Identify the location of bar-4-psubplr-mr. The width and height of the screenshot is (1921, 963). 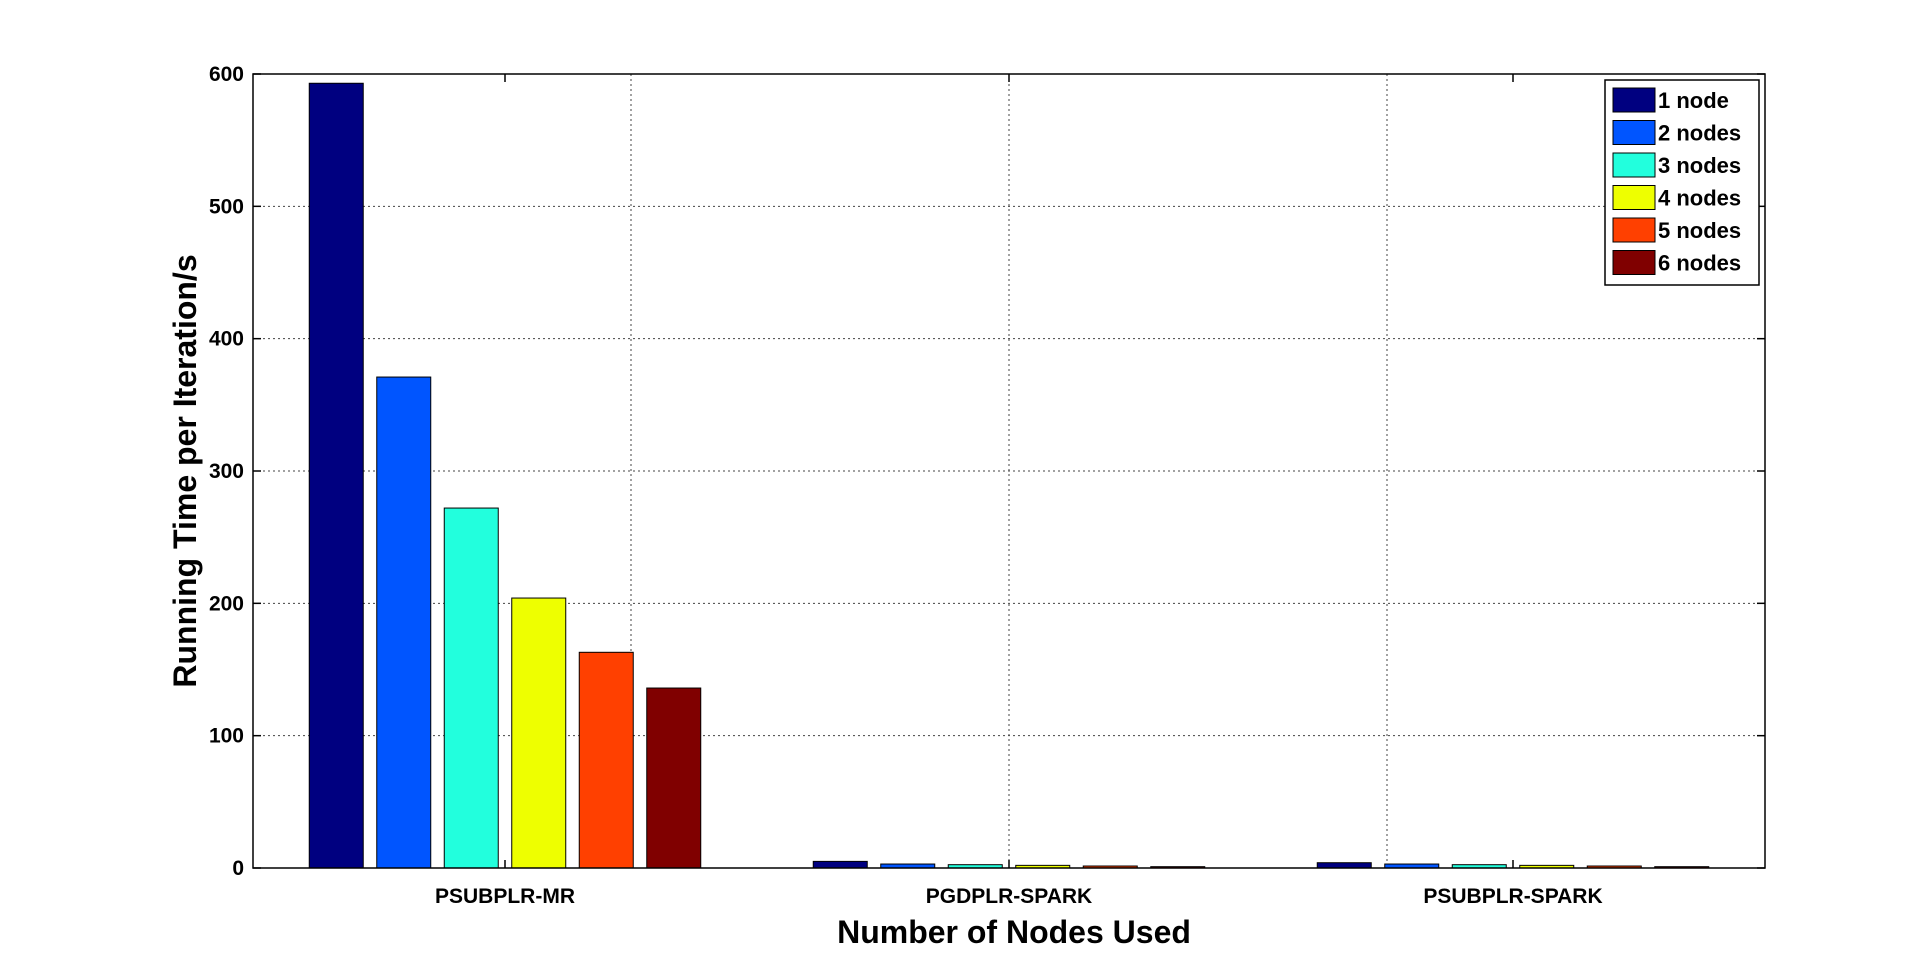
(539, 733).